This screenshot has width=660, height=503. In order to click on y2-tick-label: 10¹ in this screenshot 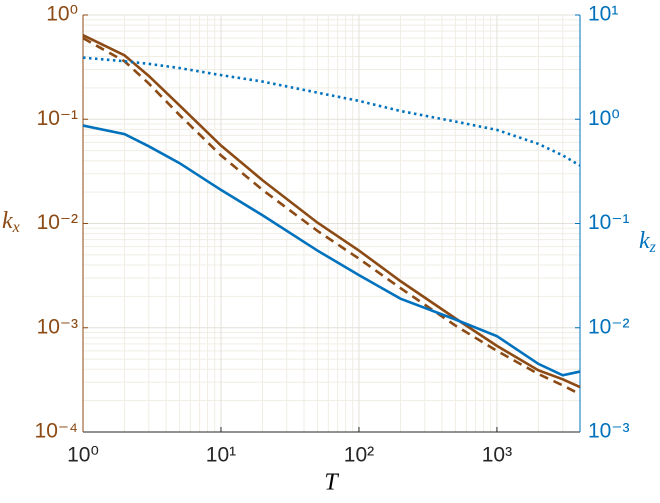, I will do `click(603, 14)`.